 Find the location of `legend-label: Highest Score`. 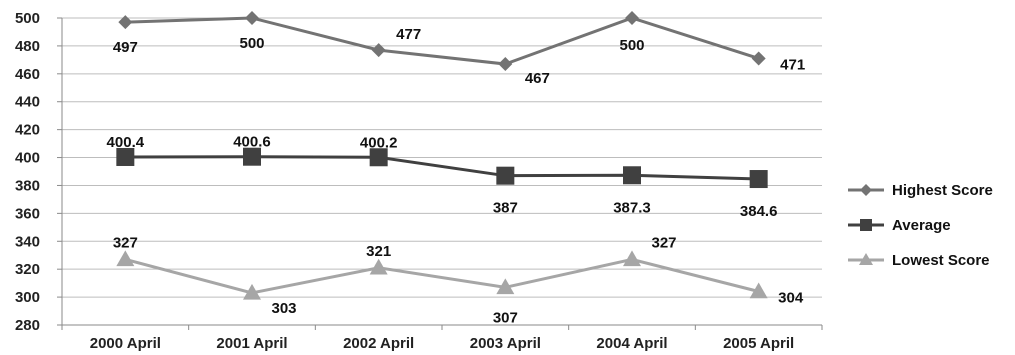

legend-label: Highest Score is located at coordinates (942, 190).